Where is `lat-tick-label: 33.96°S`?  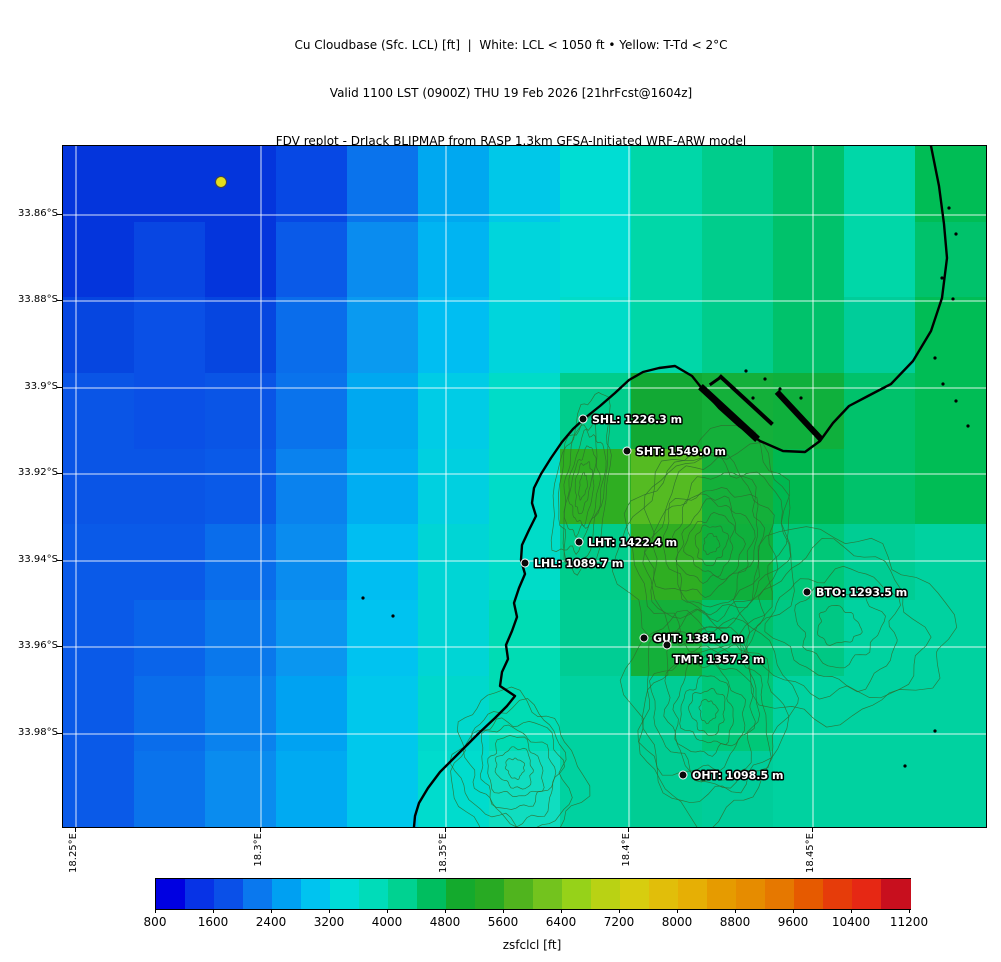 lat-tick-label: 33.96°S is located at coordinates (38, 645).